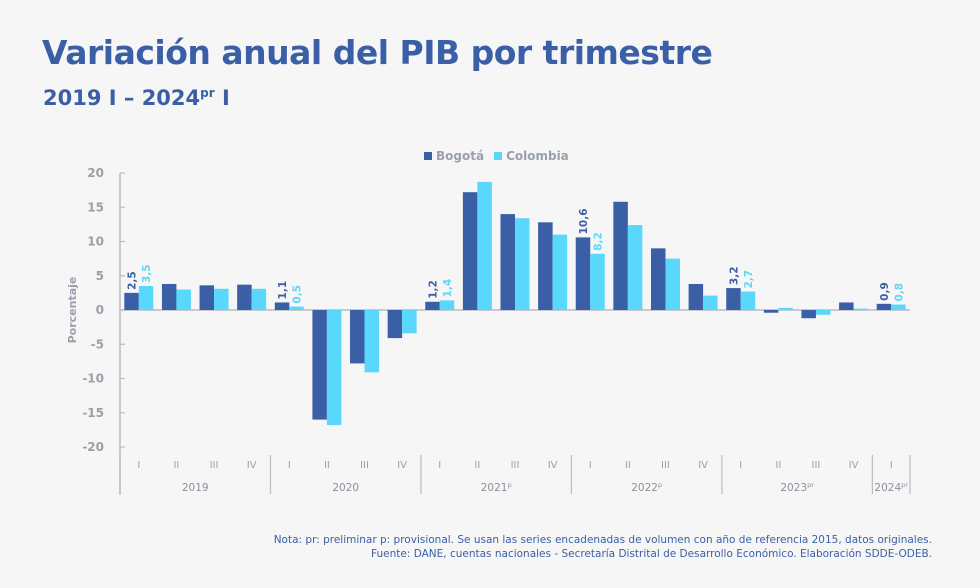 The width and height of the screenshot is (980, 588). I want to click on legend-label-bogota: Bogotá, so click(460, 156).